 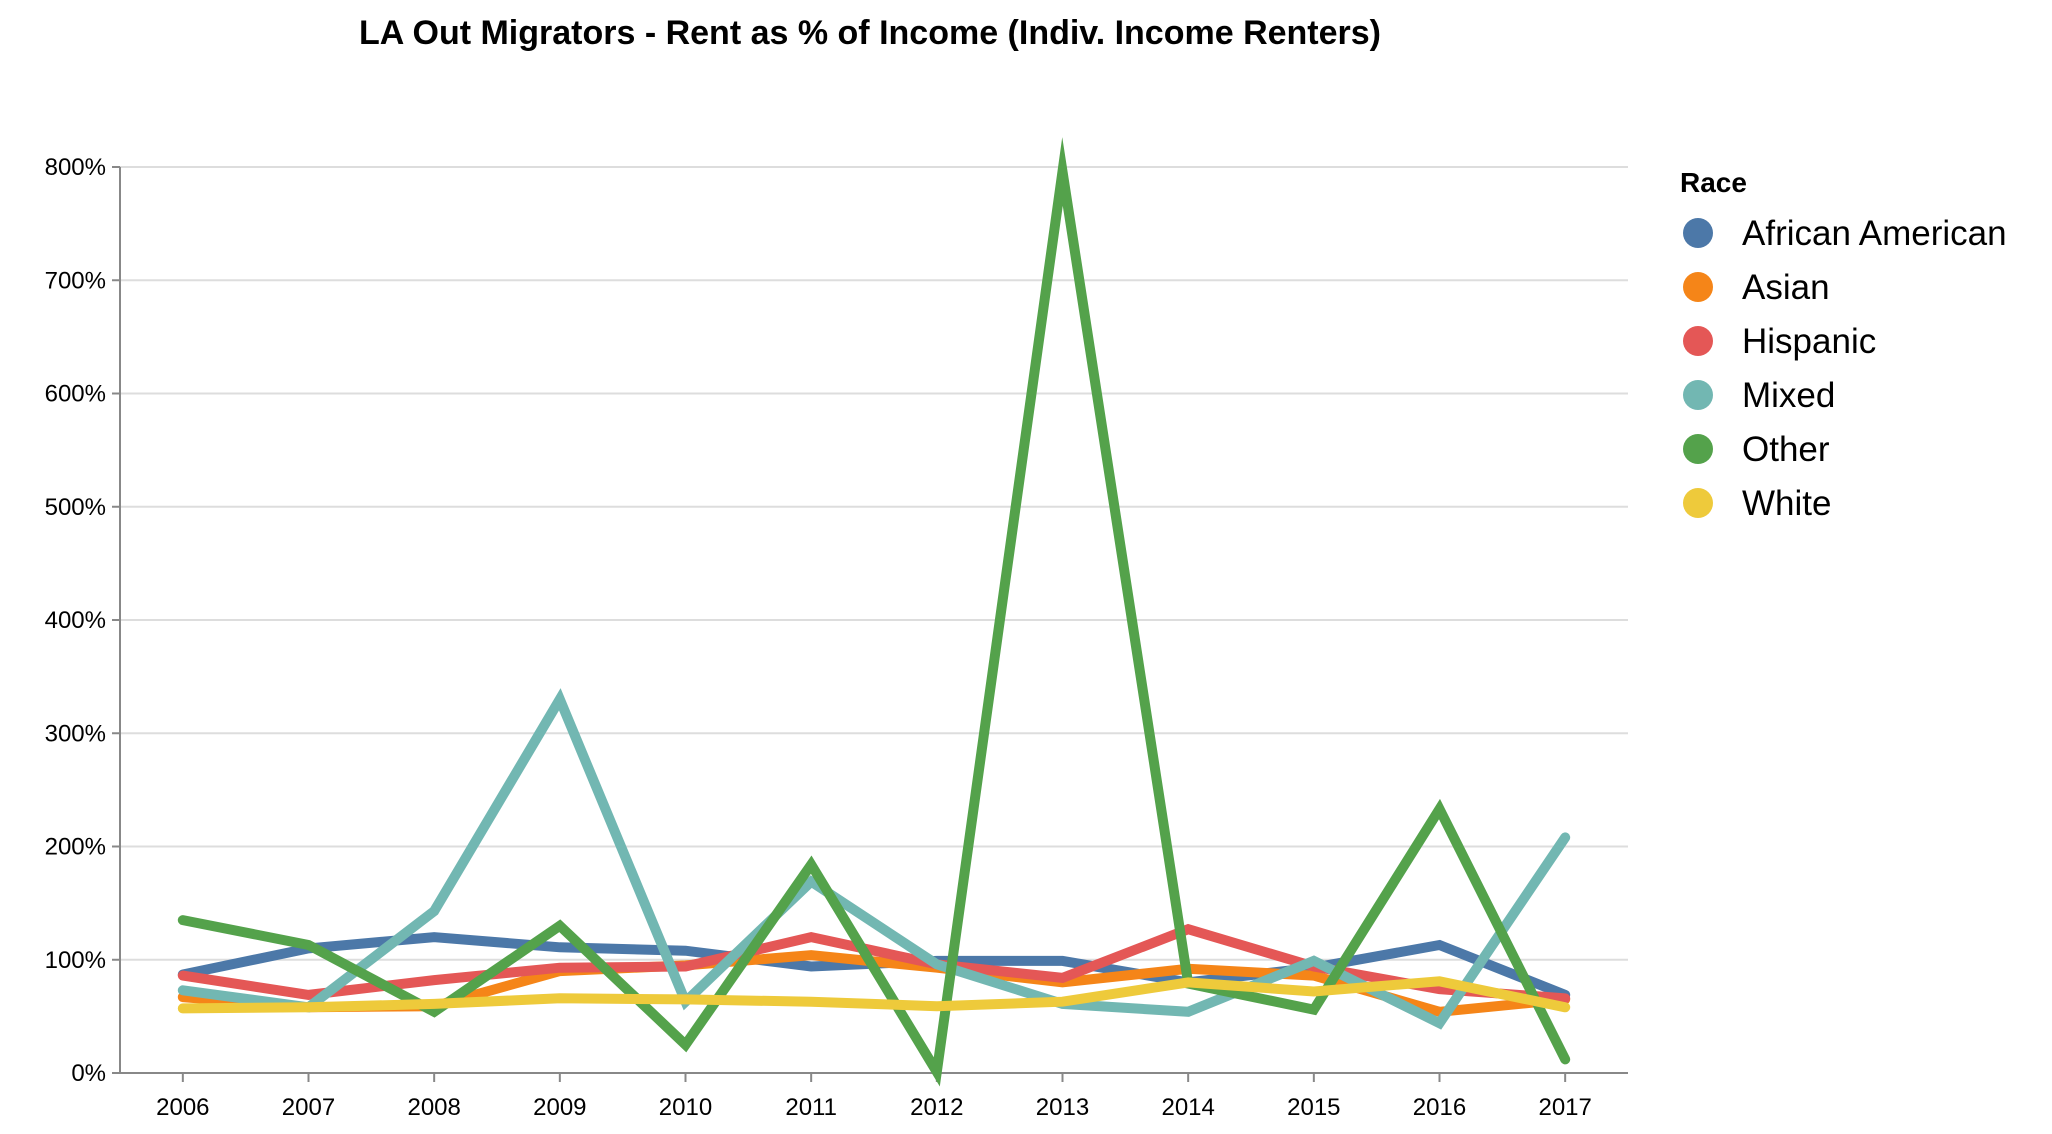 What do you see at coordinates (1874, 233) in the screenshot?
I see `legend-label: African American` at bounding box center [1874, 233].